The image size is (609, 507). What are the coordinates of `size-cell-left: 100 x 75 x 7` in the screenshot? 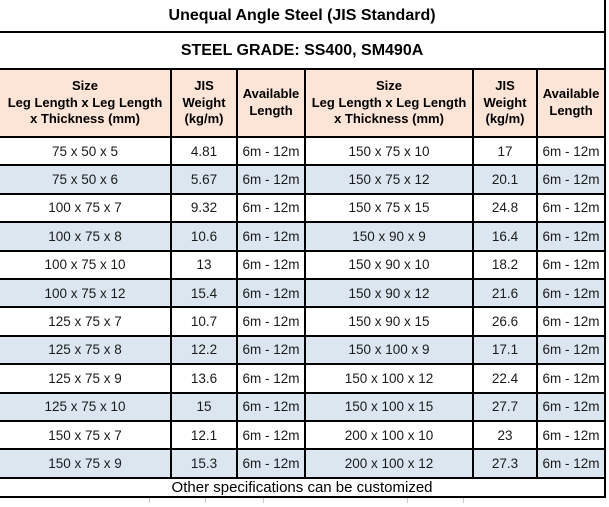 It's located at (86, 208).